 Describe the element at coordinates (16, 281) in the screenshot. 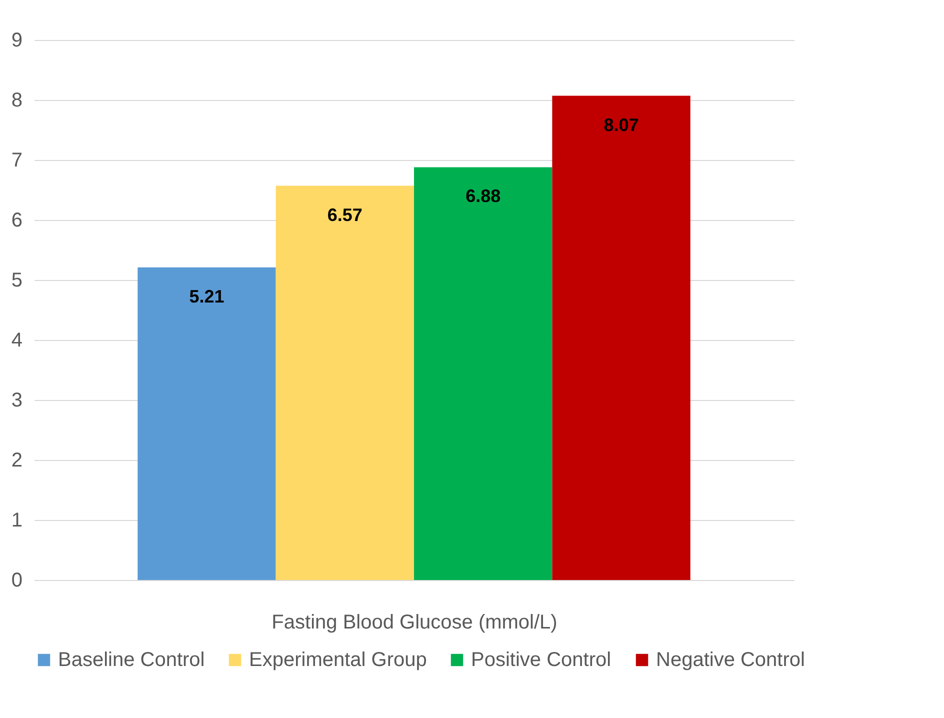

I see `y-tick-label: 5` at that location.